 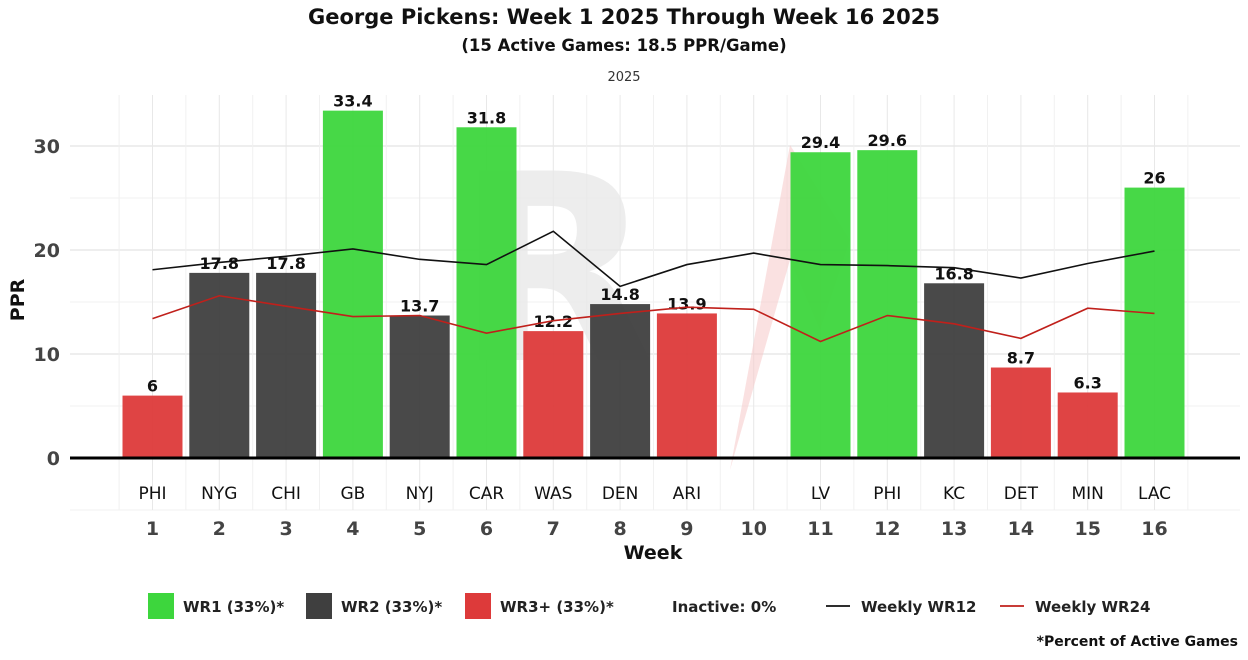 I want to click on x-tick-label-16: 16, so click(x=1154, y=529).